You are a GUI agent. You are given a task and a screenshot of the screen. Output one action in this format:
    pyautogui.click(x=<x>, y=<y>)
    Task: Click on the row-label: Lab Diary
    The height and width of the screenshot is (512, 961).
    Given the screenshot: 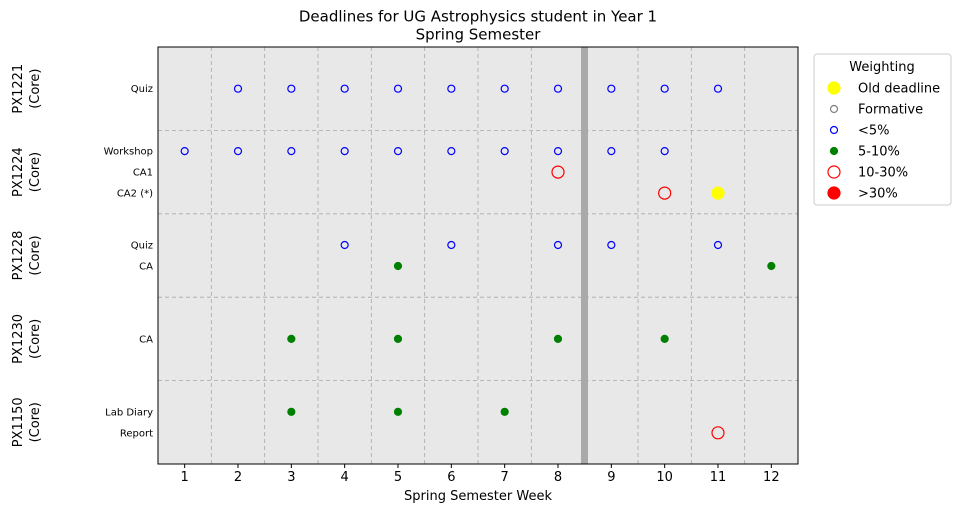 What is the action you would take?
    pyautogui.click(x=129, y=412)
    